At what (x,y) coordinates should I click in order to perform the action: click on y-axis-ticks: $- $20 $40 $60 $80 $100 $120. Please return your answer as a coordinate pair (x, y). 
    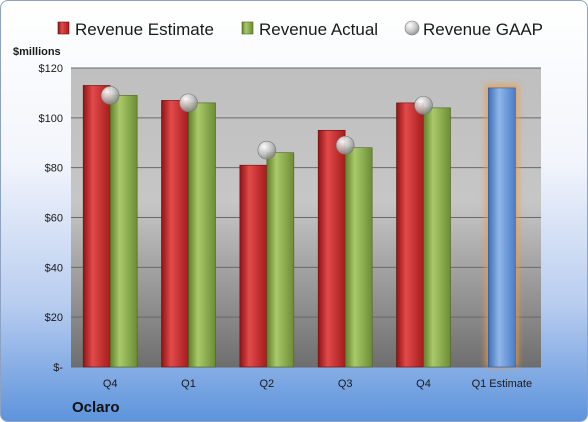
    Looking at the image, I should click on (51, 218).